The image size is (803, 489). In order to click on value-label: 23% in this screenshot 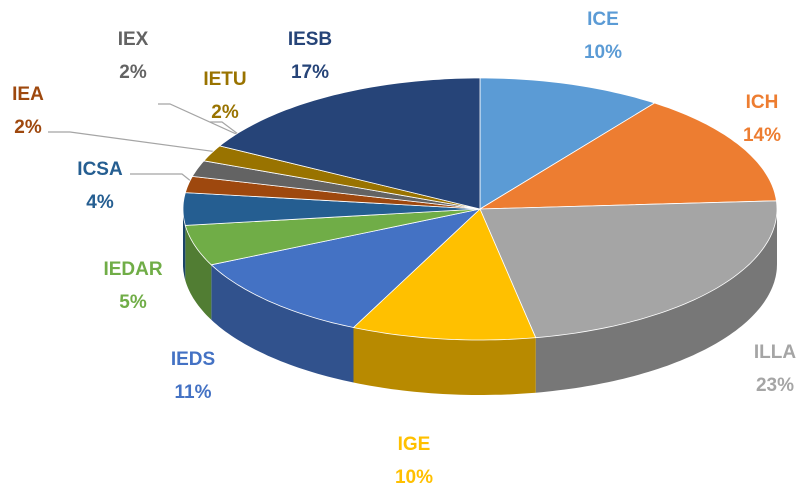, I will do `click(775, 385)`.